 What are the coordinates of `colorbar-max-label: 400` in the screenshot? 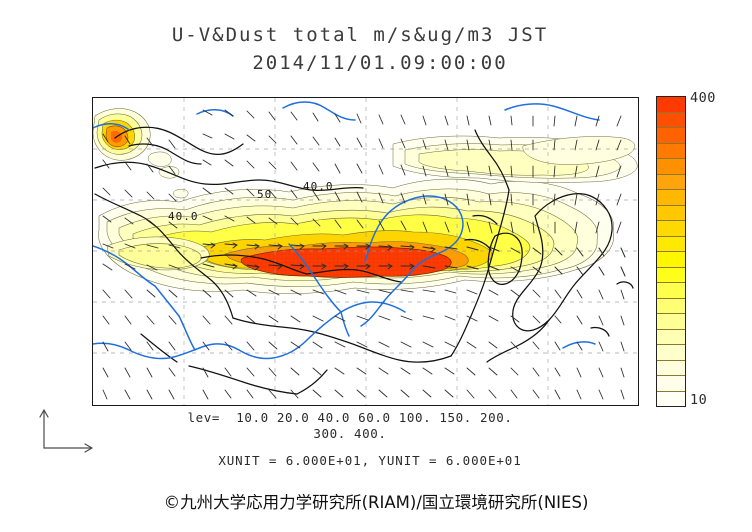 It's located at (703, 98).